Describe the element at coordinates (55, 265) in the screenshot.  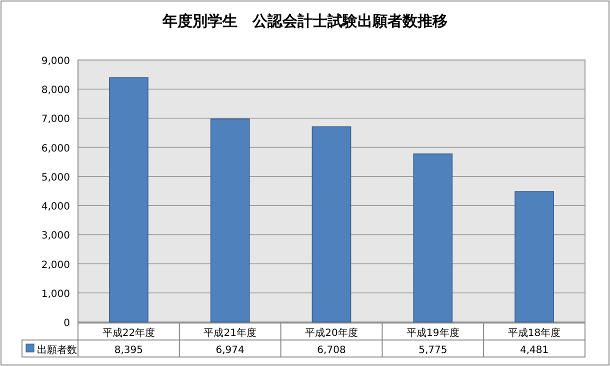
I see `y-tick-label: 2,000` at that location.